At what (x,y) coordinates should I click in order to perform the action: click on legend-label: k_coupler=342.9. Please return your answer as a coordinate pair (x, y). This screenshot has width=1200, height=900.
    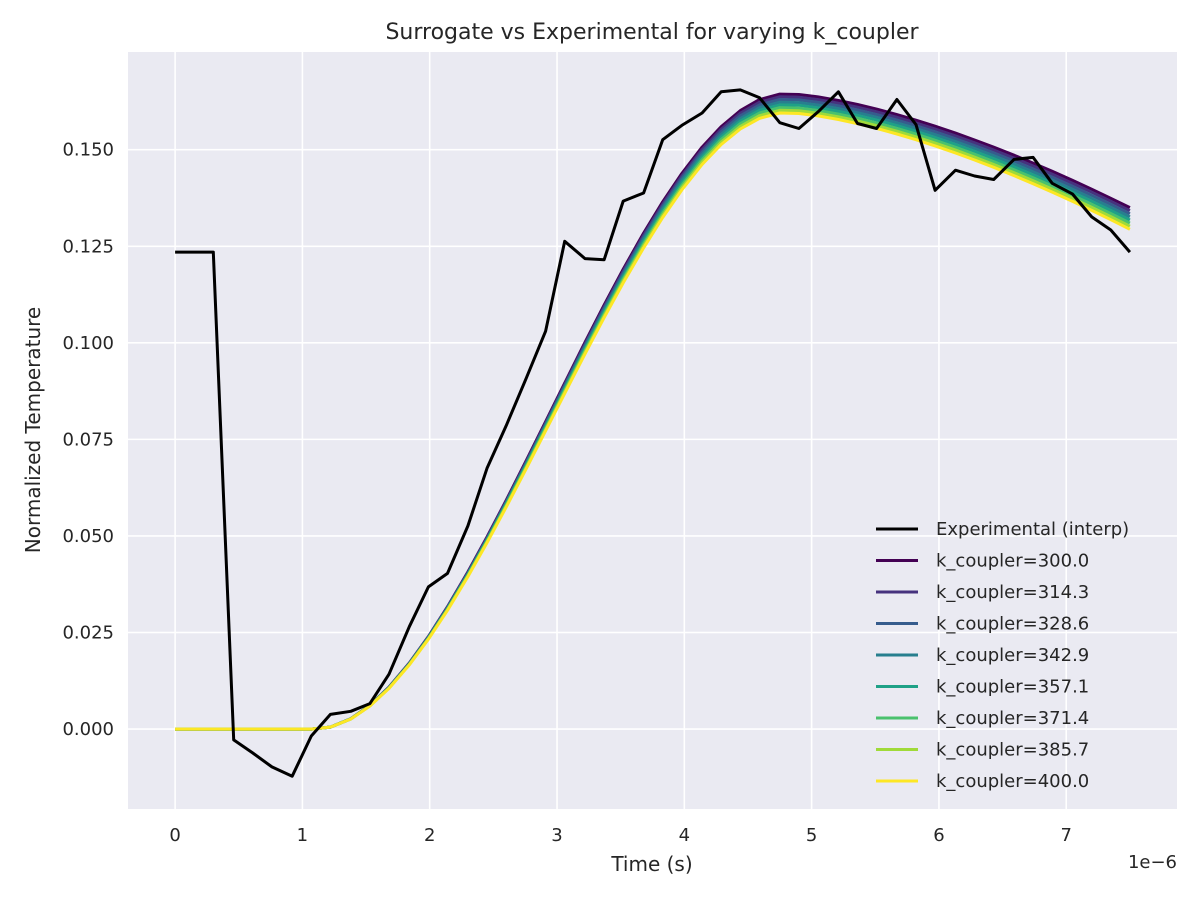
    Looking at the image, I should click on (1012, 655).